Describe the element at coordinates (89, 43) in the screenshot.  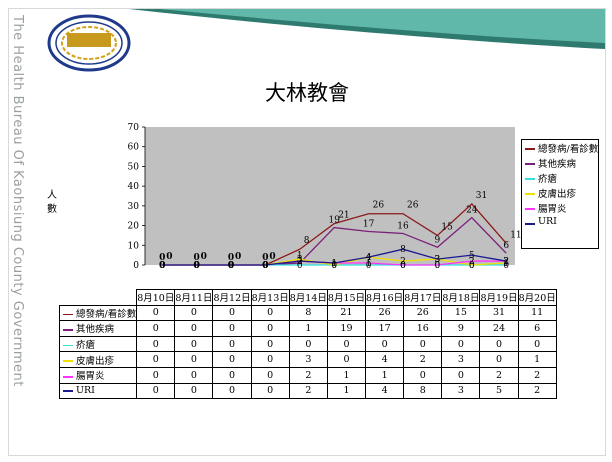
I see `emblem-logo` at that location.